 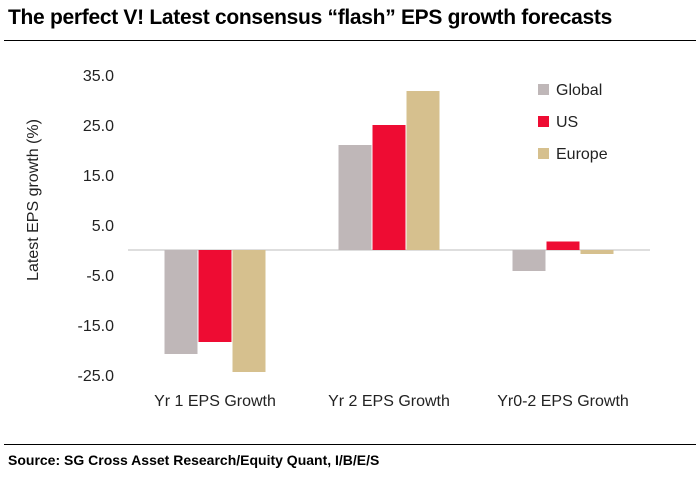 I want to click on title-divider, so click(x=350, y=40).